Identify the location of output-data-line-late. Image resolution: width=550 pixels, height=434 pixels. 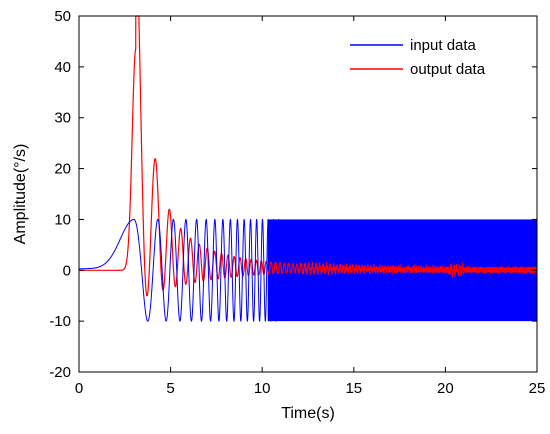
(402, 269).